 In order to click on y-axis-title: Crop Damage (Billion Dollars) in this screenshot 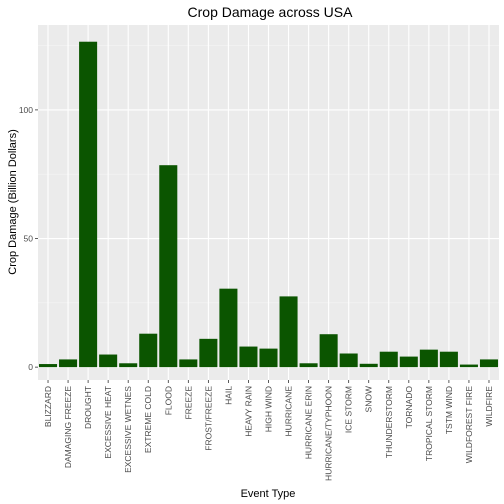, I will do `click(13, 202)`.